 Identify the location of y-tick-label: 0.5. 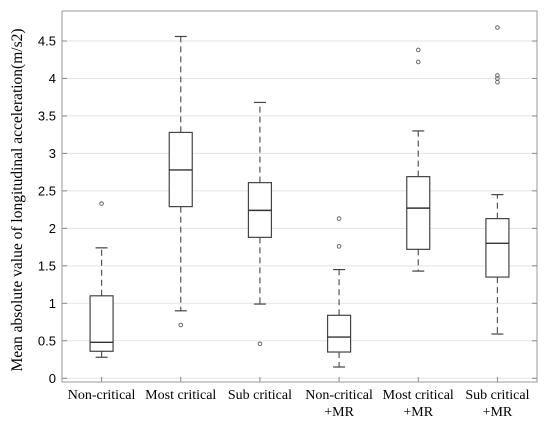
(47, 340).